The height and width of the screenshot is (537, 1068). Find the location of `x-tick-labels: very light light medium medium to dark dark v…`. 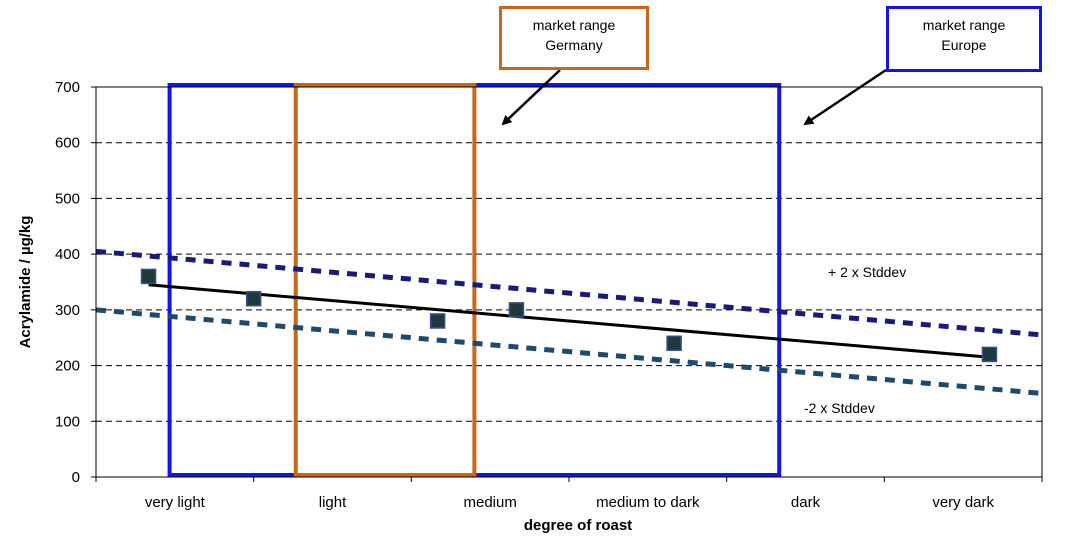

x-tick-labels: very light light medium medium to dark dark v… is located at coordinates (570, 502).